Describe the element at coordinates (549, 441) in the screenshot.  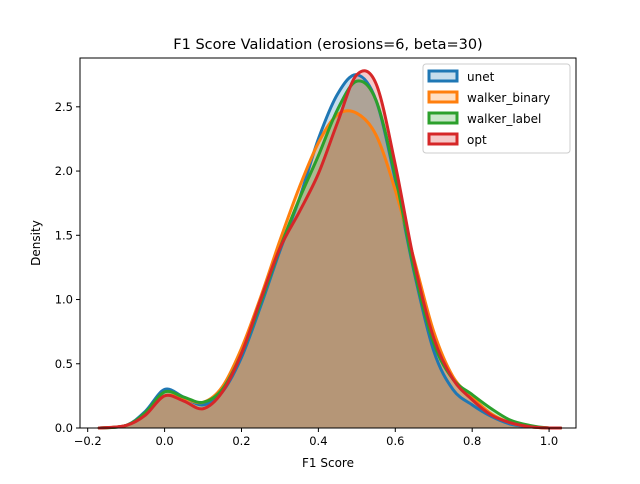
I see `x-tick-label: 1.0` at that location.